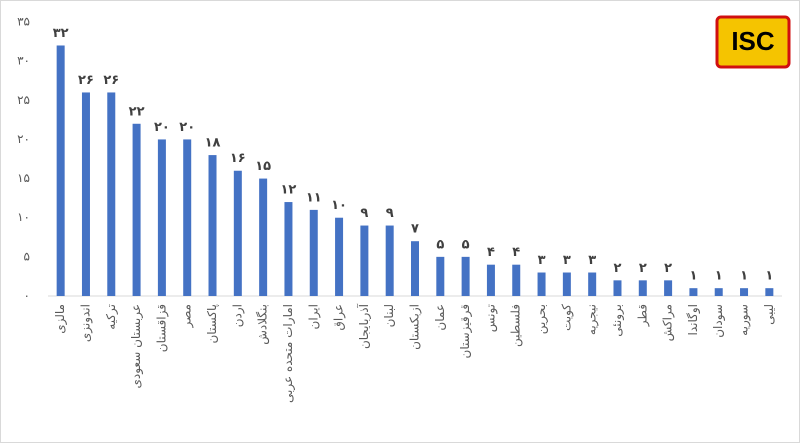  I want to click on logo: ISC, so click(753, 41).